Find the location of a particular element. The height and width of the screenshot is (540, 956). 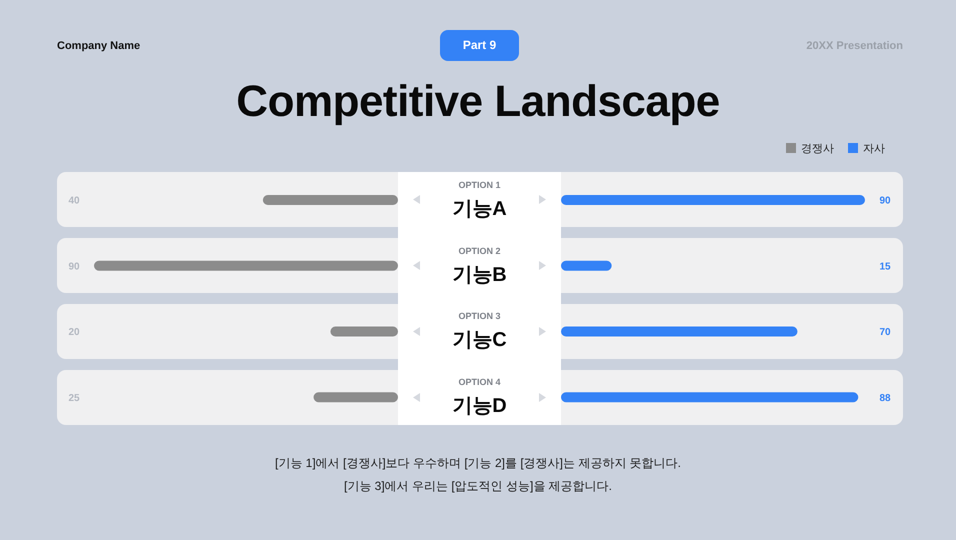

data-label: 25 is located at coordinates (74, 398).